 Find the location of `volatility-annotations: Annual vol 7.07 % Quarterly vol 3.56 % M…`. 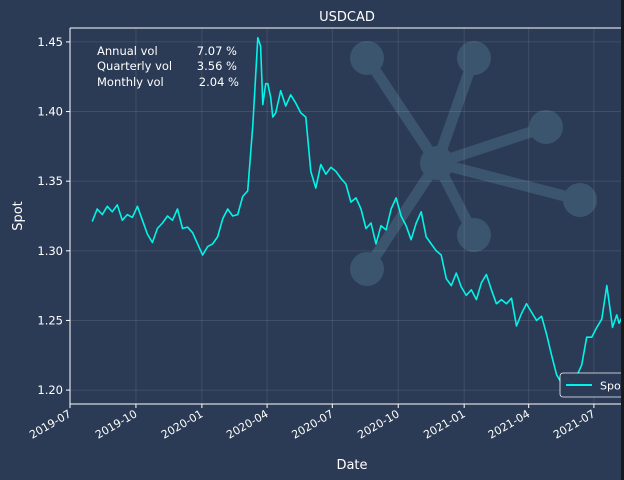

volatility-annotations: Annual vol 7.07 % Quarterly vol 3.56 % M… is located at coordinates (168, 66).